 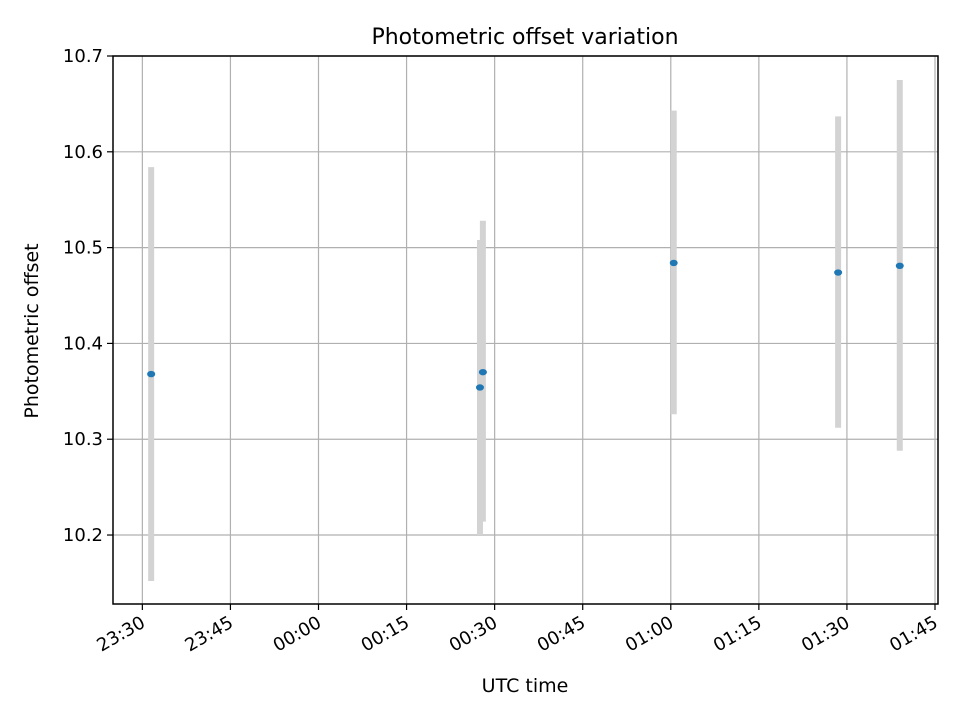 What do you see at coordinates (525, 325) in the screenshot?
I see `data-points` at bounding box center [525, 325].